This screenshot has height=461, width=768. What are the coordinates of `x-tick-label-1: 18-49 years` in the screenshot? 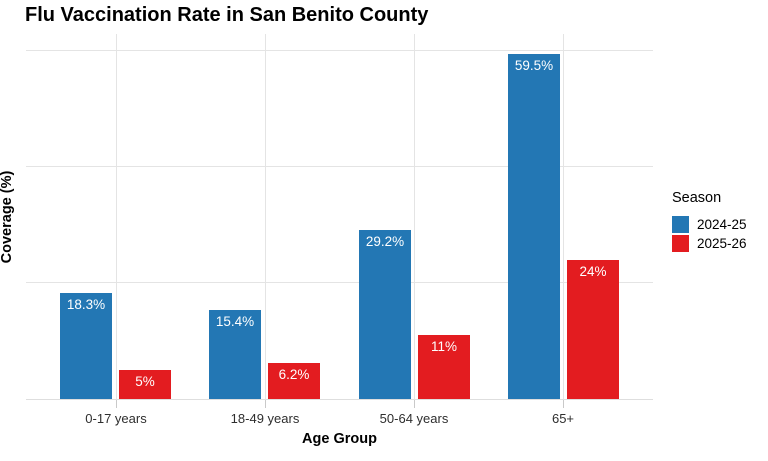 It's located at (265, 418).